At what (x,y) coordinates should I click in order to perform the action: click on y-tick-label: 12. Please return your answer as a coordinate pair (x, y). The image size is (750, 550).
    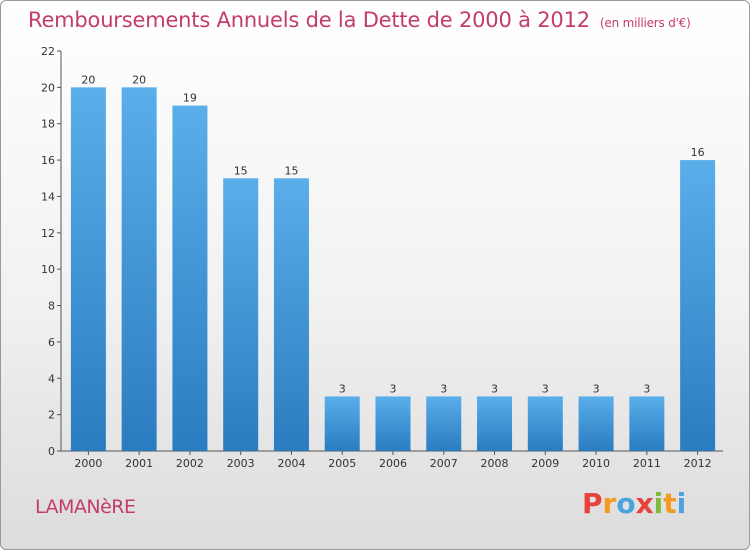
    Looking at the image, I should click on (48, 233).